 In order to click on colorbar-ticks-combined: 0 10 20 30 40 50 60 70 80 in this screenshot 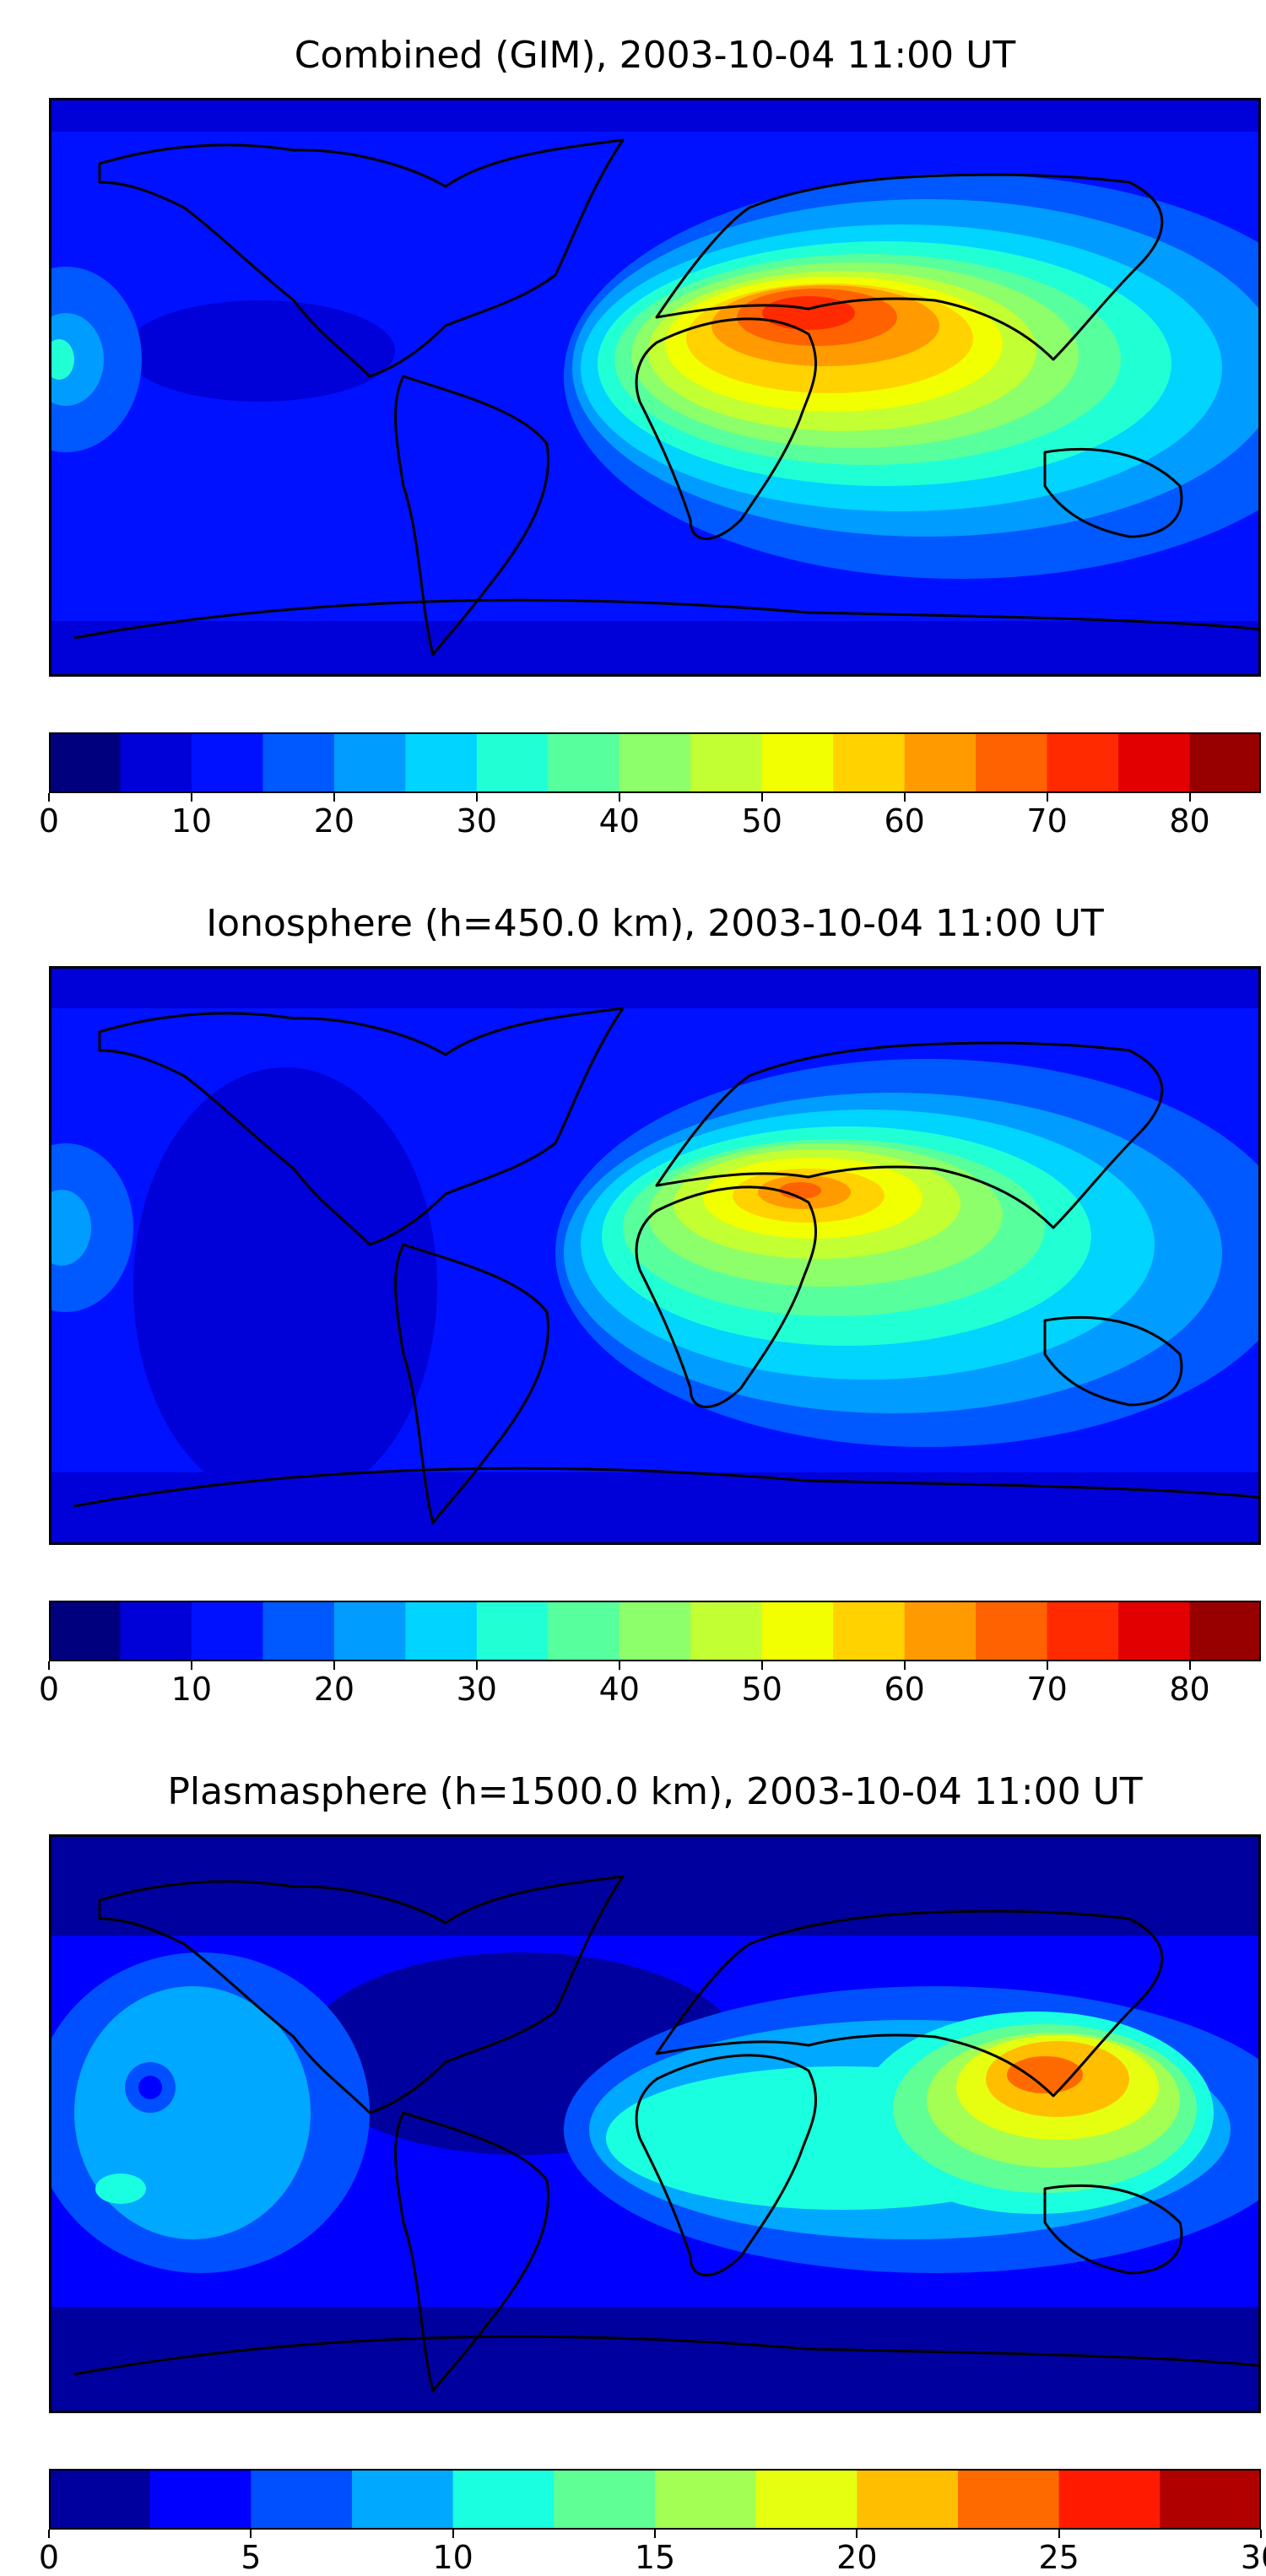, I will do `click(650, 816)`.